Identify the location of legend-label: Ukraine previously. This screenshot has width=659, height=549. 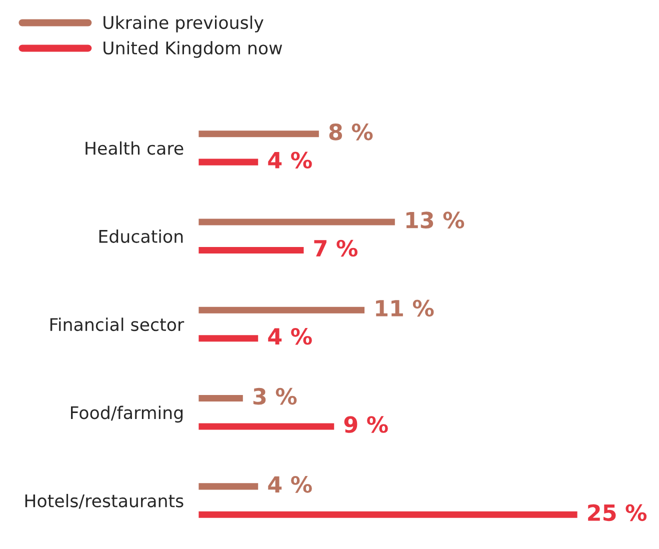
(184, 24).